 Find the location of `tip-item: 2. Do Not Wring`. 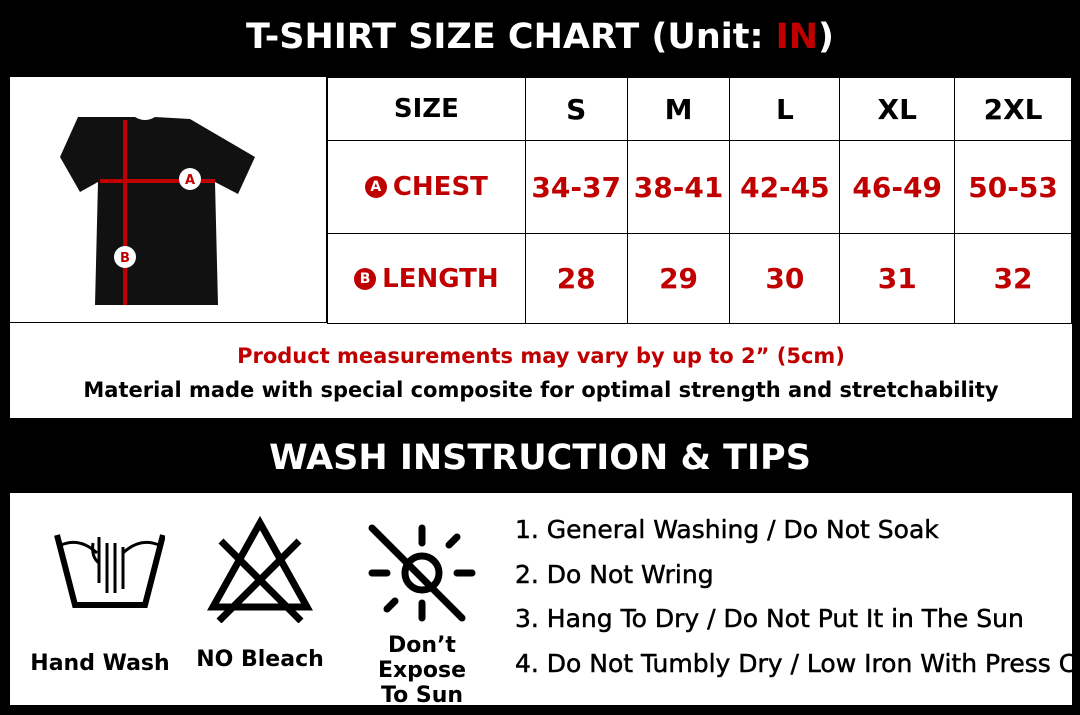

tip-item: 2. Do Not Wring is located at coordinates (614, 574).